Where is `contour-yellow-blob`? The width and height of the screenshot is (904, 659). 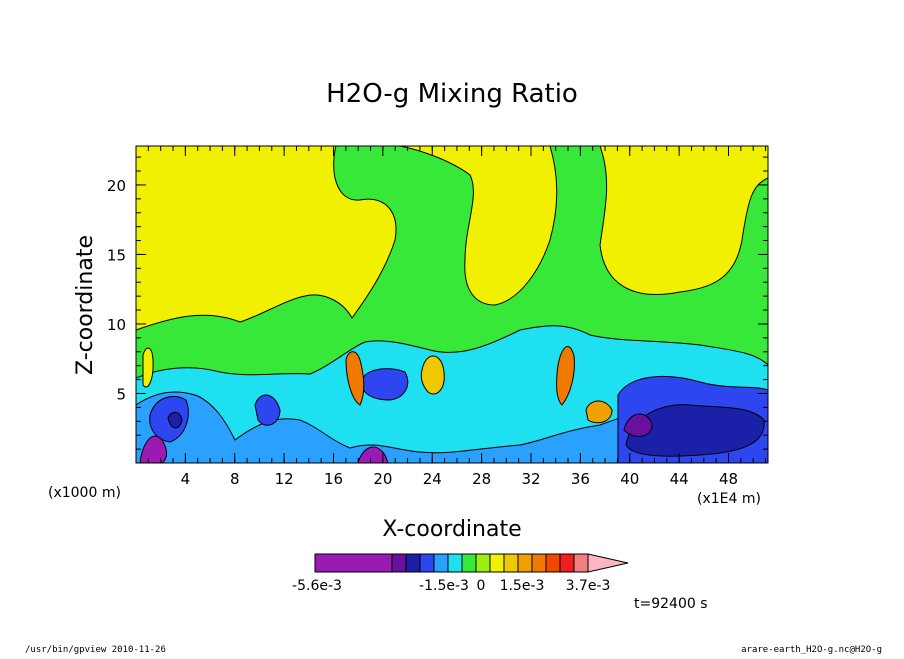
contour-yellow-blob is located at coordinates (432, 375).